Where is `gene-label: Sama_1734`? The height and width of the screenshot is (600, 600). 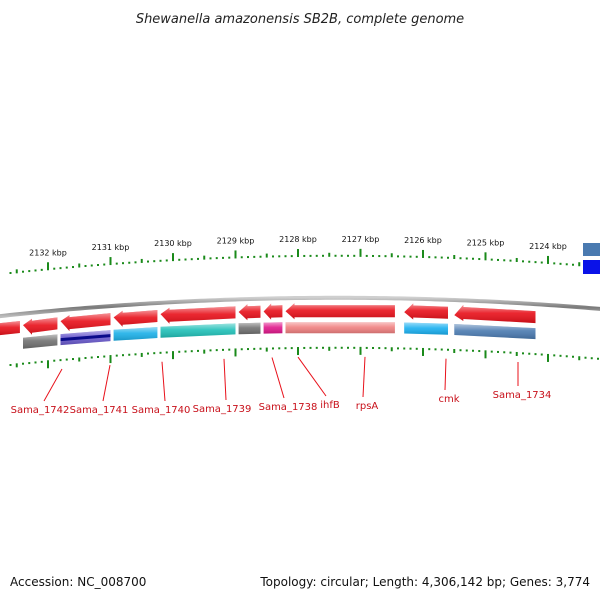
gene-label: Sama_1734 is located at coordinates (522, 395).